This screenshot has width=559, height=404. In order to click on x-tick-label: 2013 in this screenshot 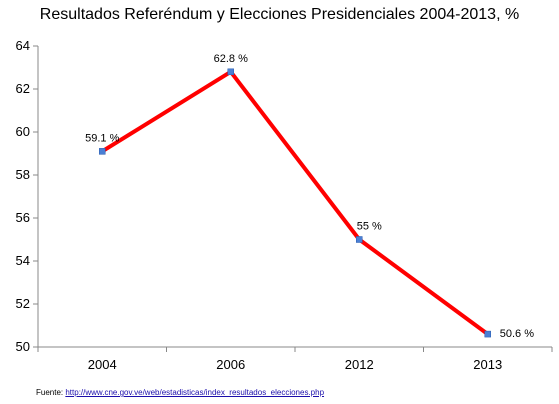, I will do `click(487, 364)`.